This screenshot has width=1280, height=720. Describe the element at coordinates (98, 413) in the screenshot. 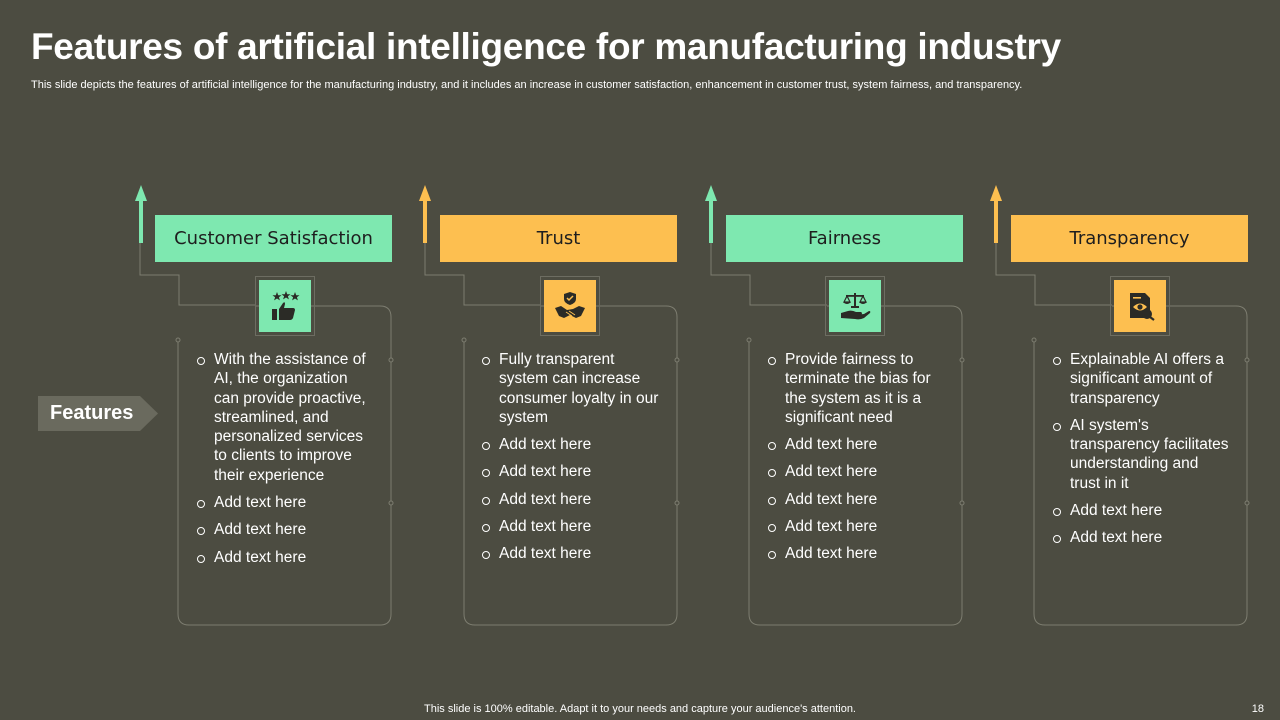

I see `features-tag: Features` at that location.